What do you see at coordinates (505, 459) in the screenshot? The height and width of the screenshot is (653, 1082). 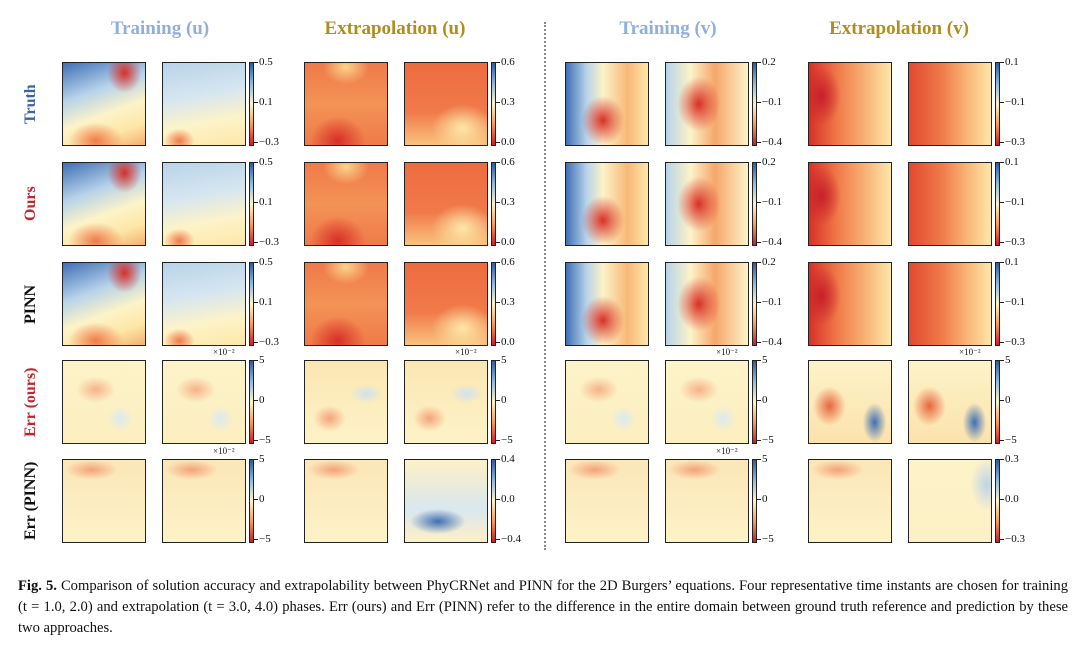 I see `colorbar-tick-label: 0.4` at bounding box center [505, 459].